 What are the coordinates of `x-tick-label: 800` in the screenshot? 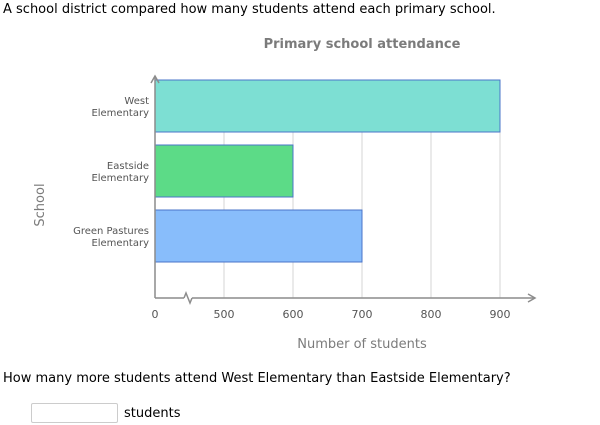 It's located at (431, 314).